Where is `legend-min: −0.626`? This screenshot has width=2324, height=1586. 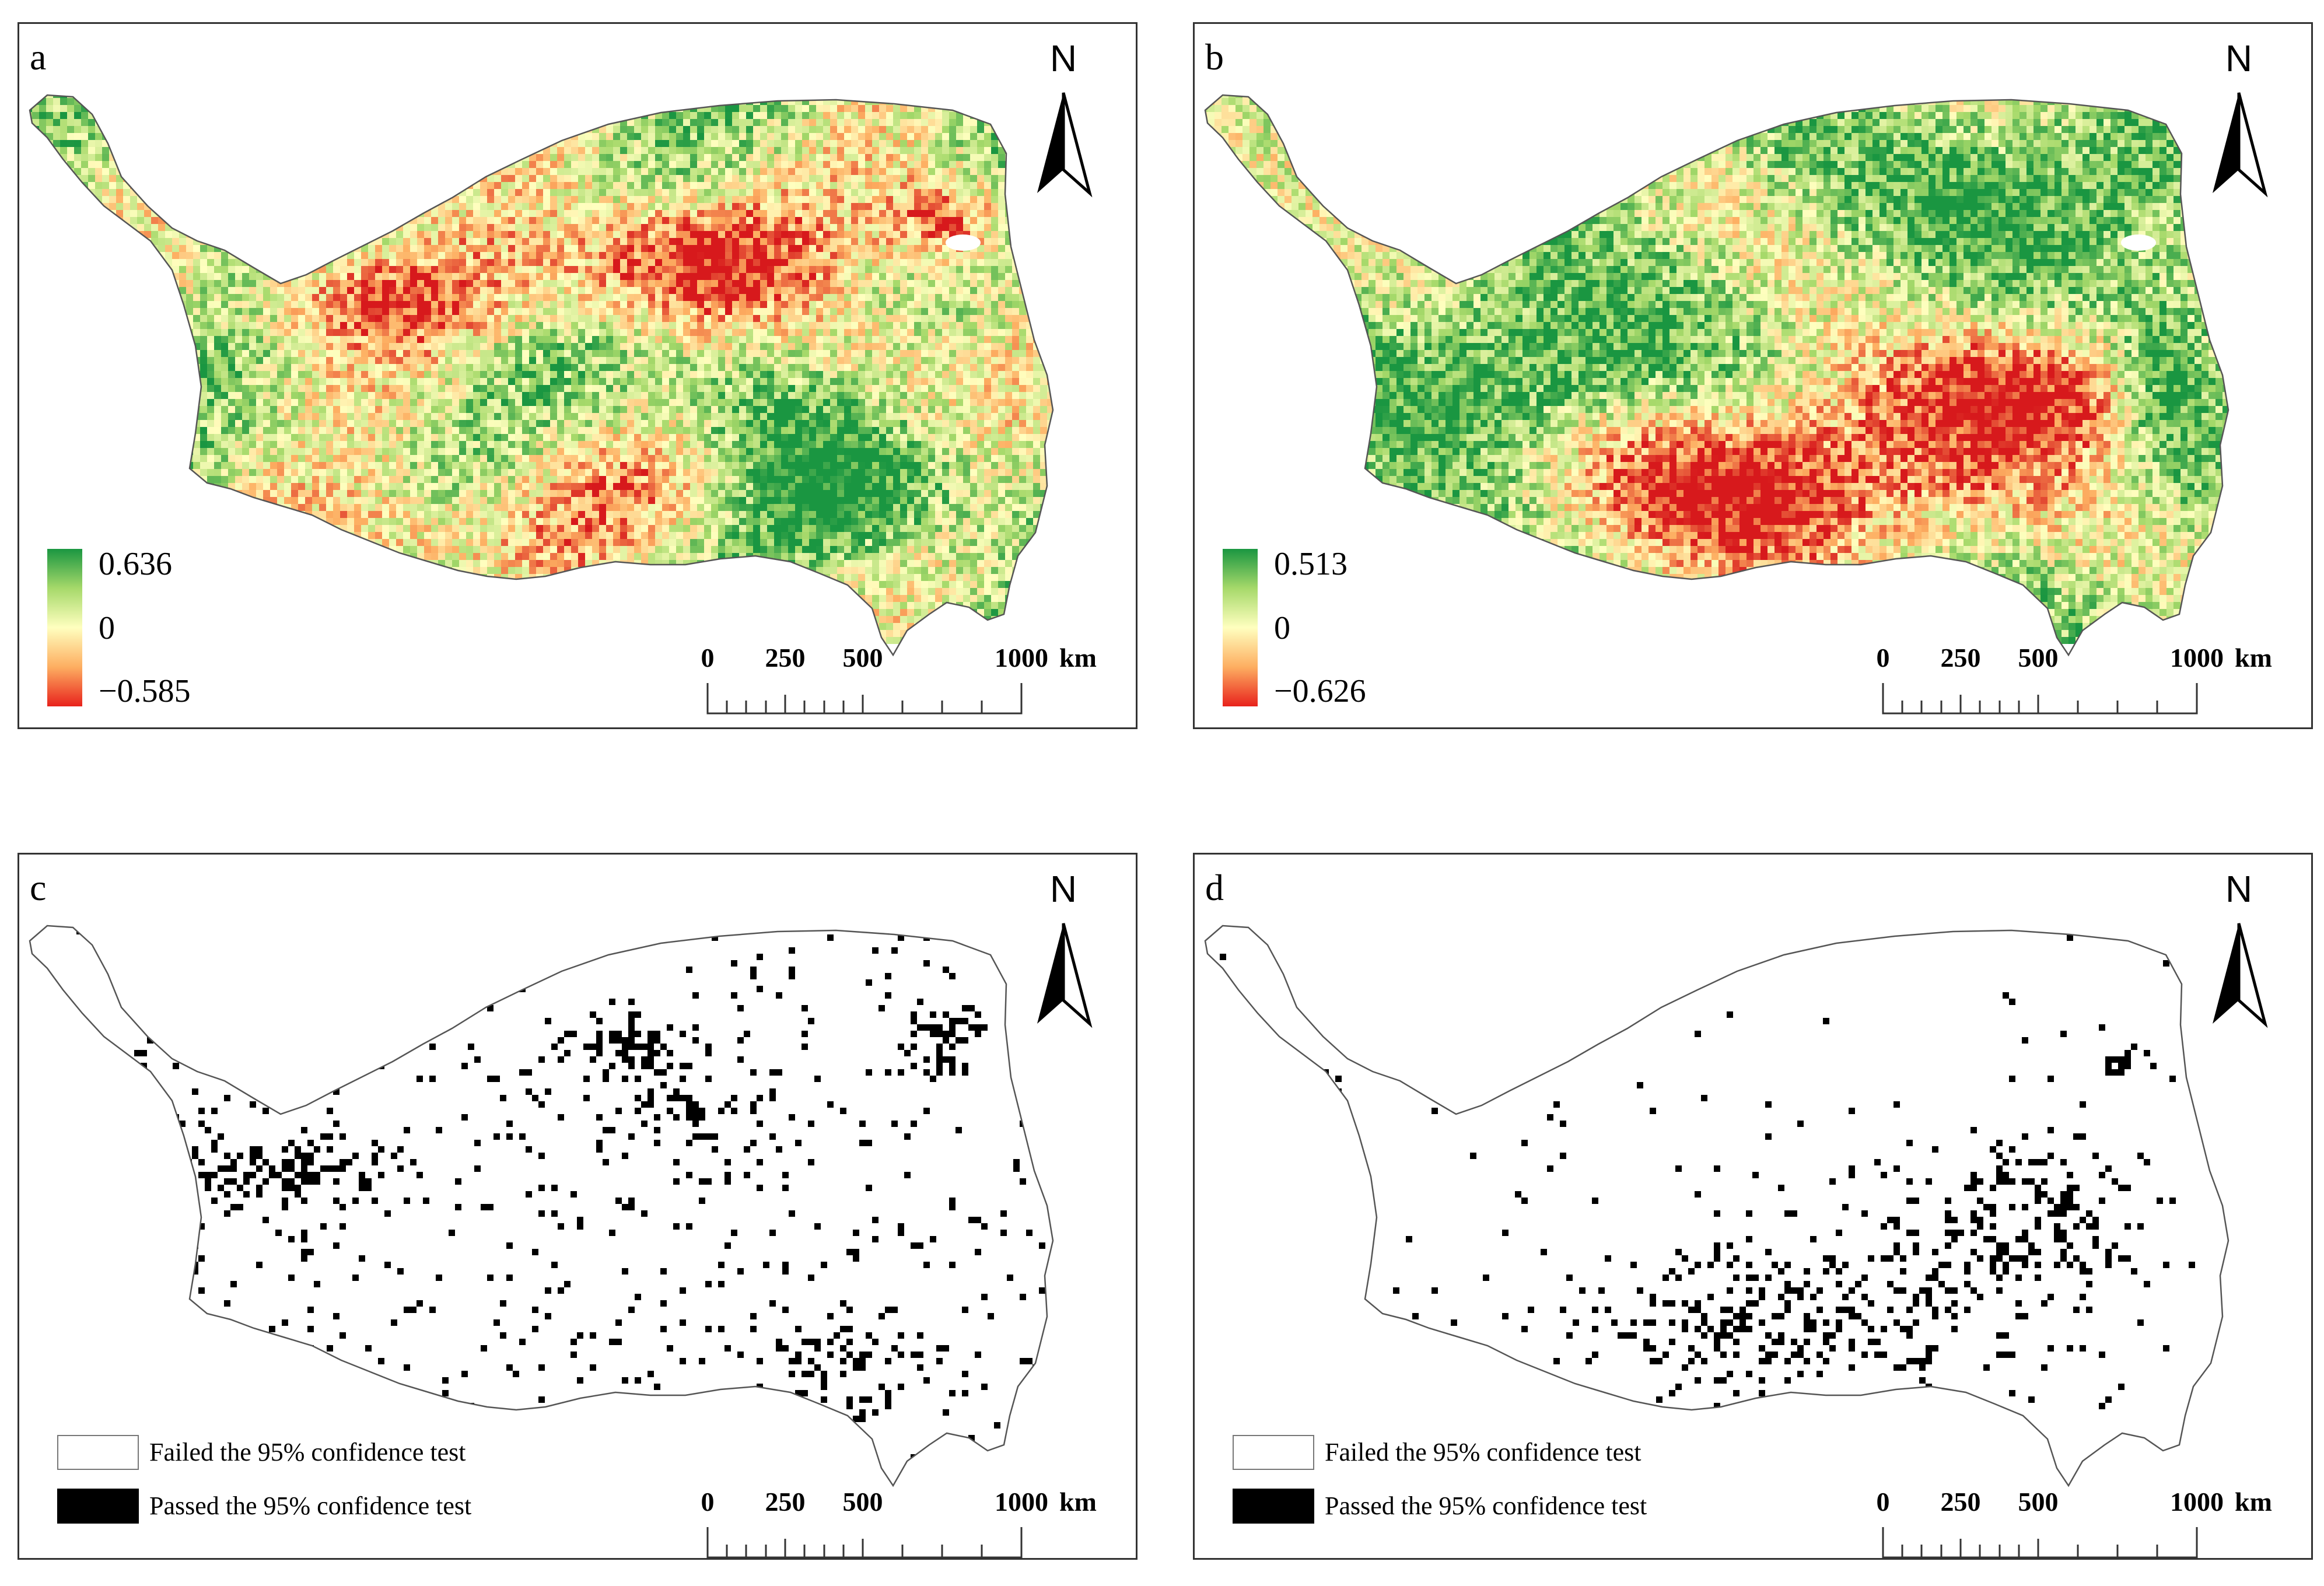
legend-min: −0.626 is located at coordinates (1320, 691).